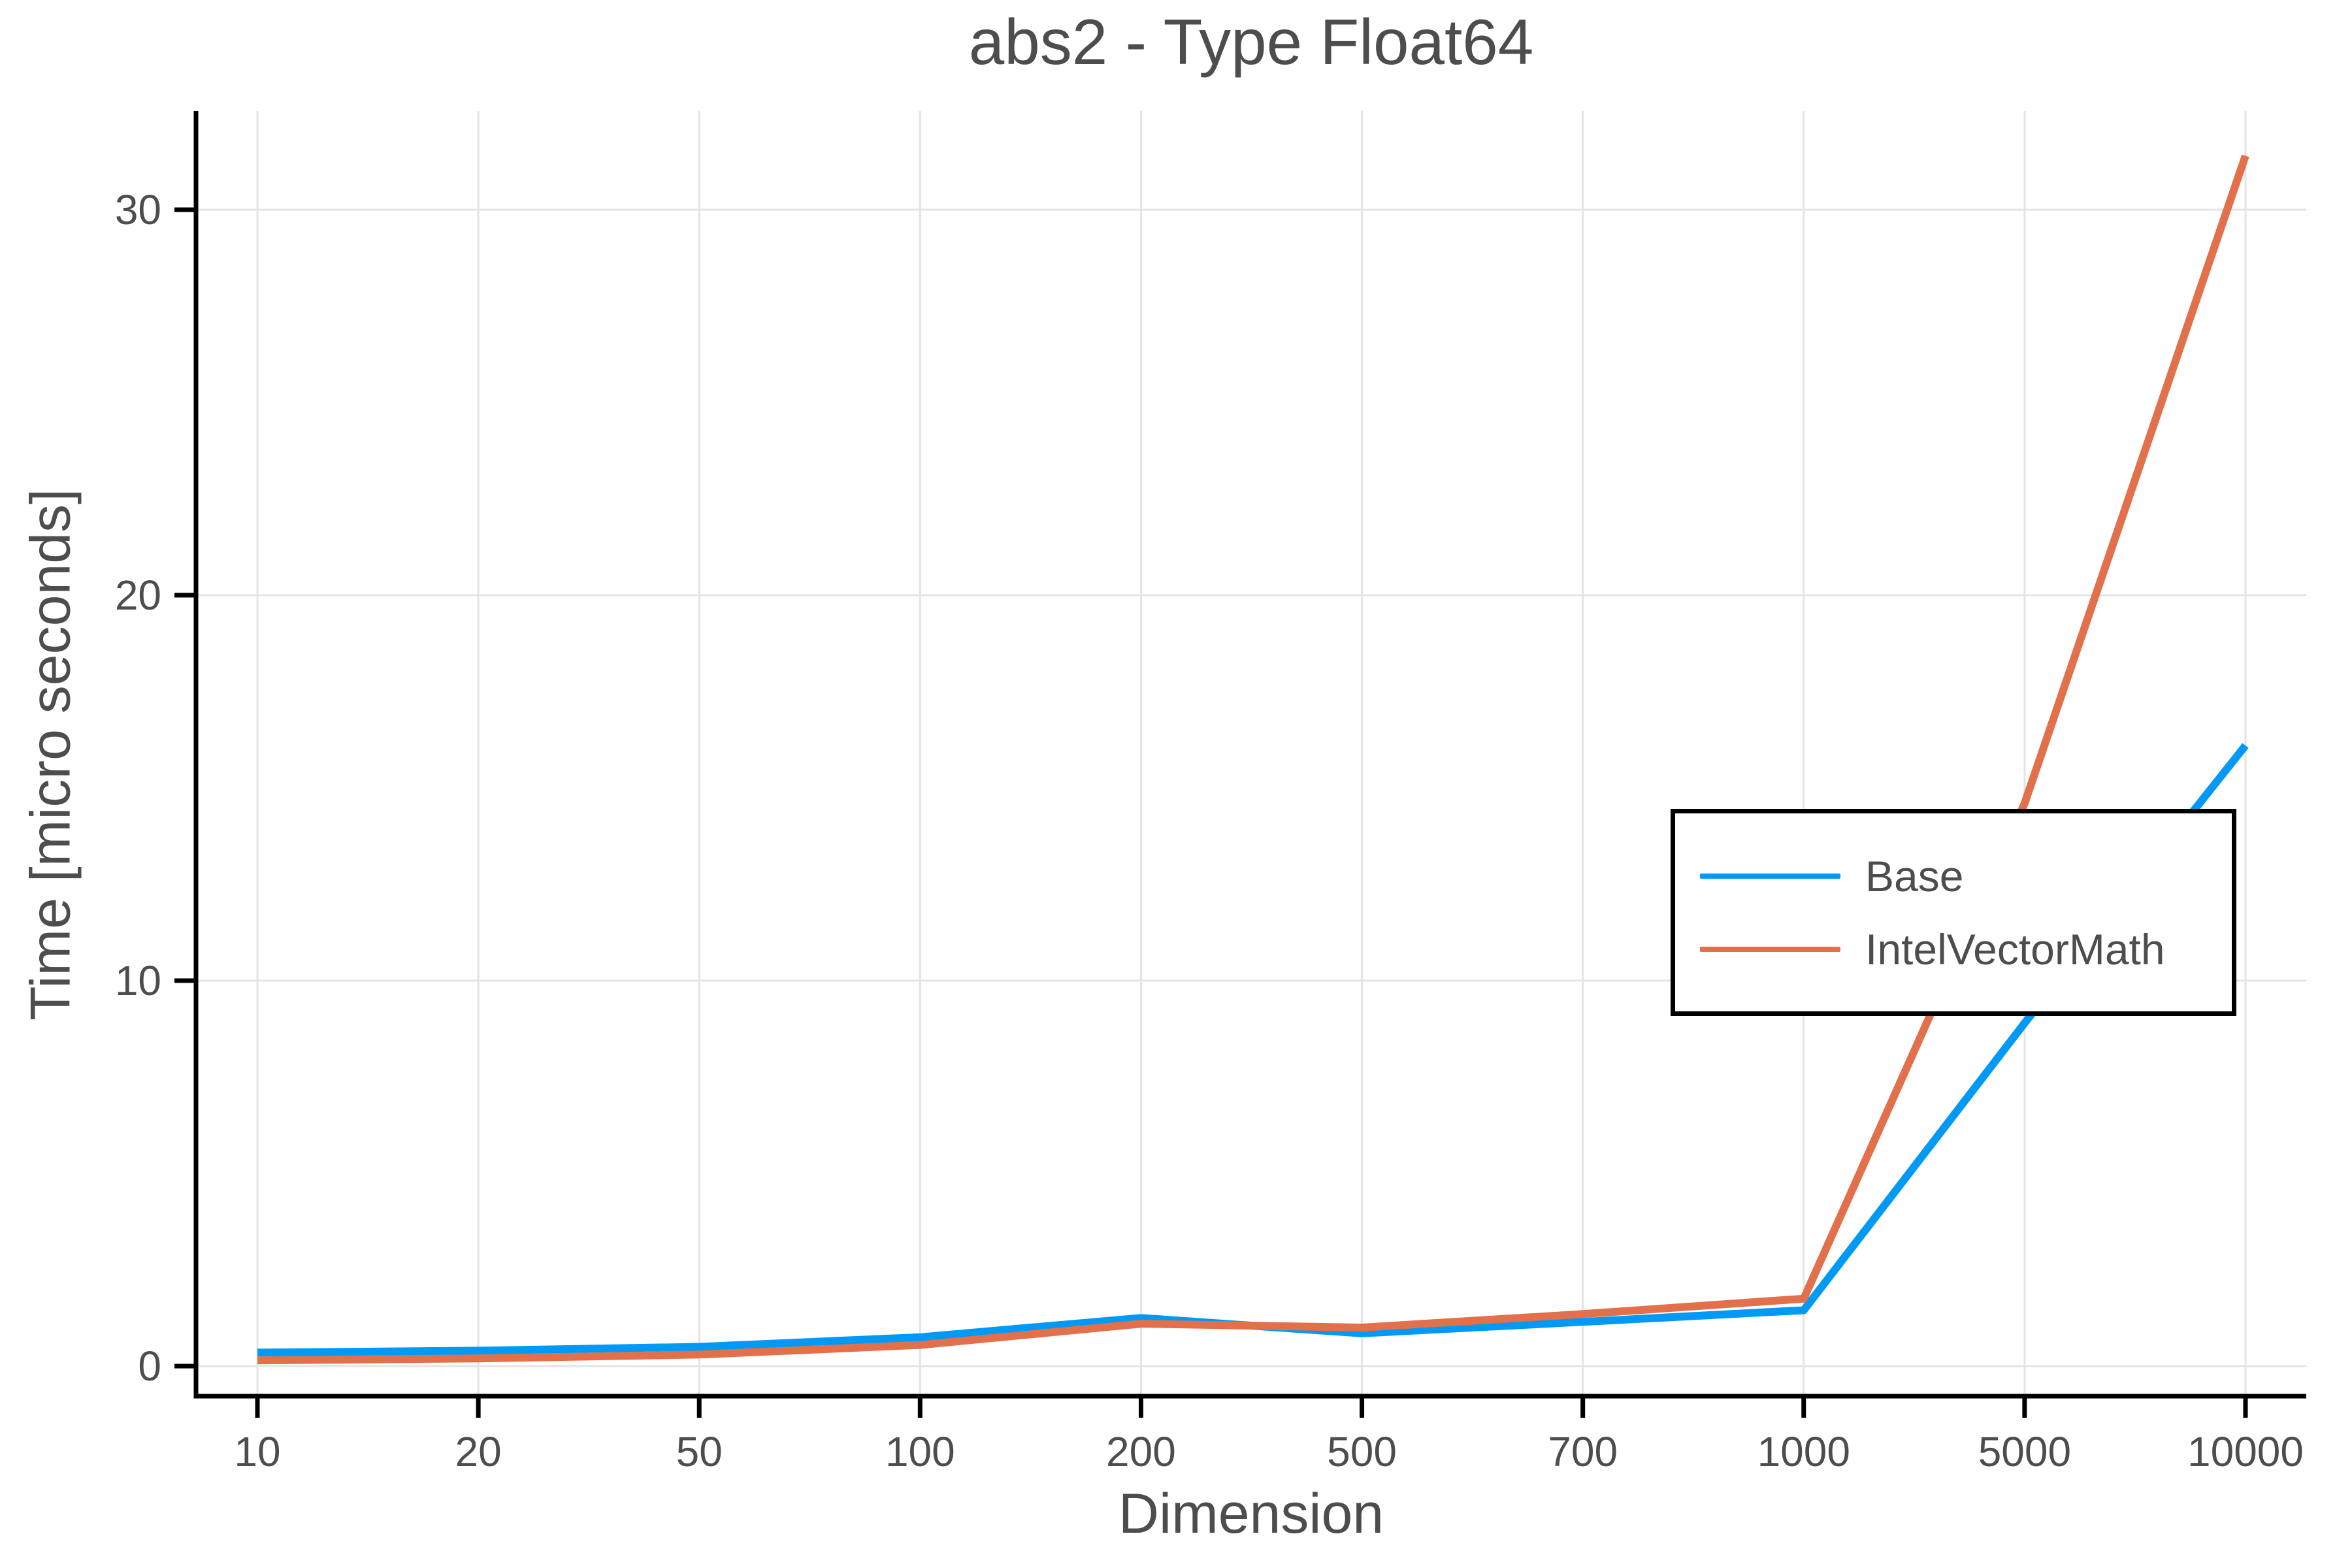 The image size is (2352, 1568). I want to click on y-tick-label-10: 10, so click(137, 980).